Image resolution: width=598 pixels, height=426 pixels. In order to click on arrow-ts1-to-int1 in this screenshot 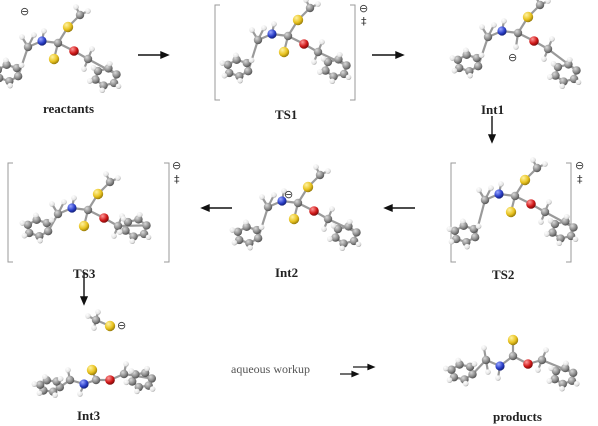, I will do `click(388, 55)`.